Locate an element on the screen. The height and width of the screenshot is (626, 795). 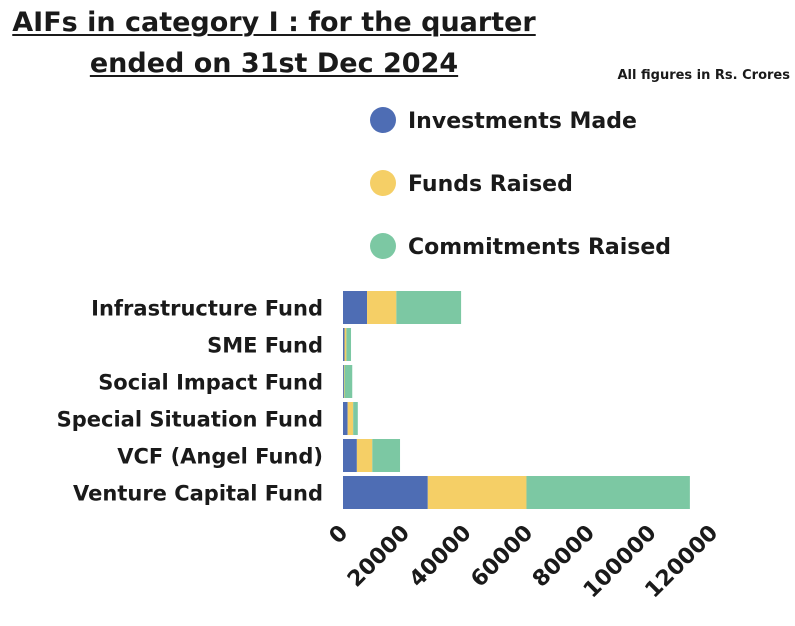
bar-social-impact-fund-commitments-raised is located at coordinates (348, 381).